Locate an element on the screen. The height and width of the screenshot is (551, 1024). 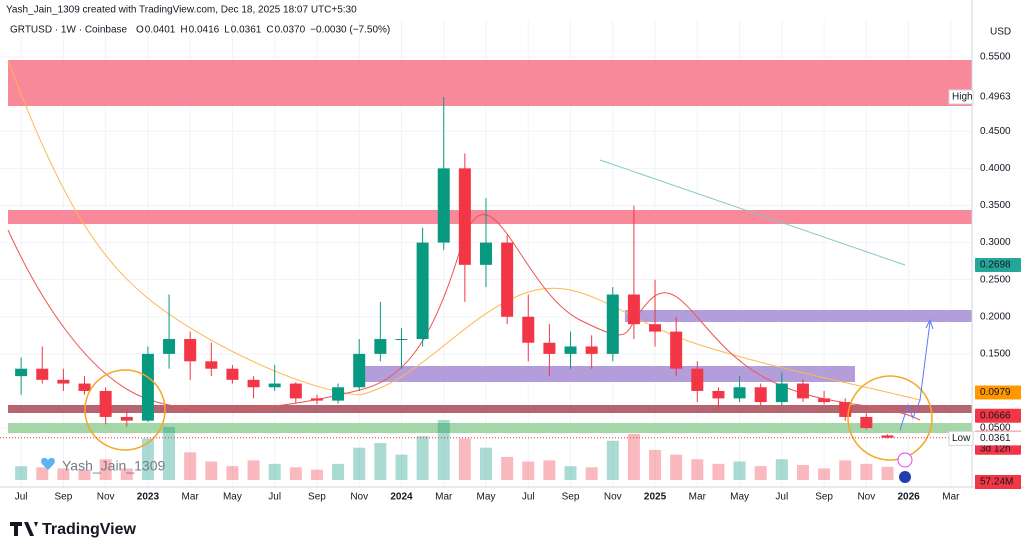
prefix-label: Low is located at coordinates (961, 438).